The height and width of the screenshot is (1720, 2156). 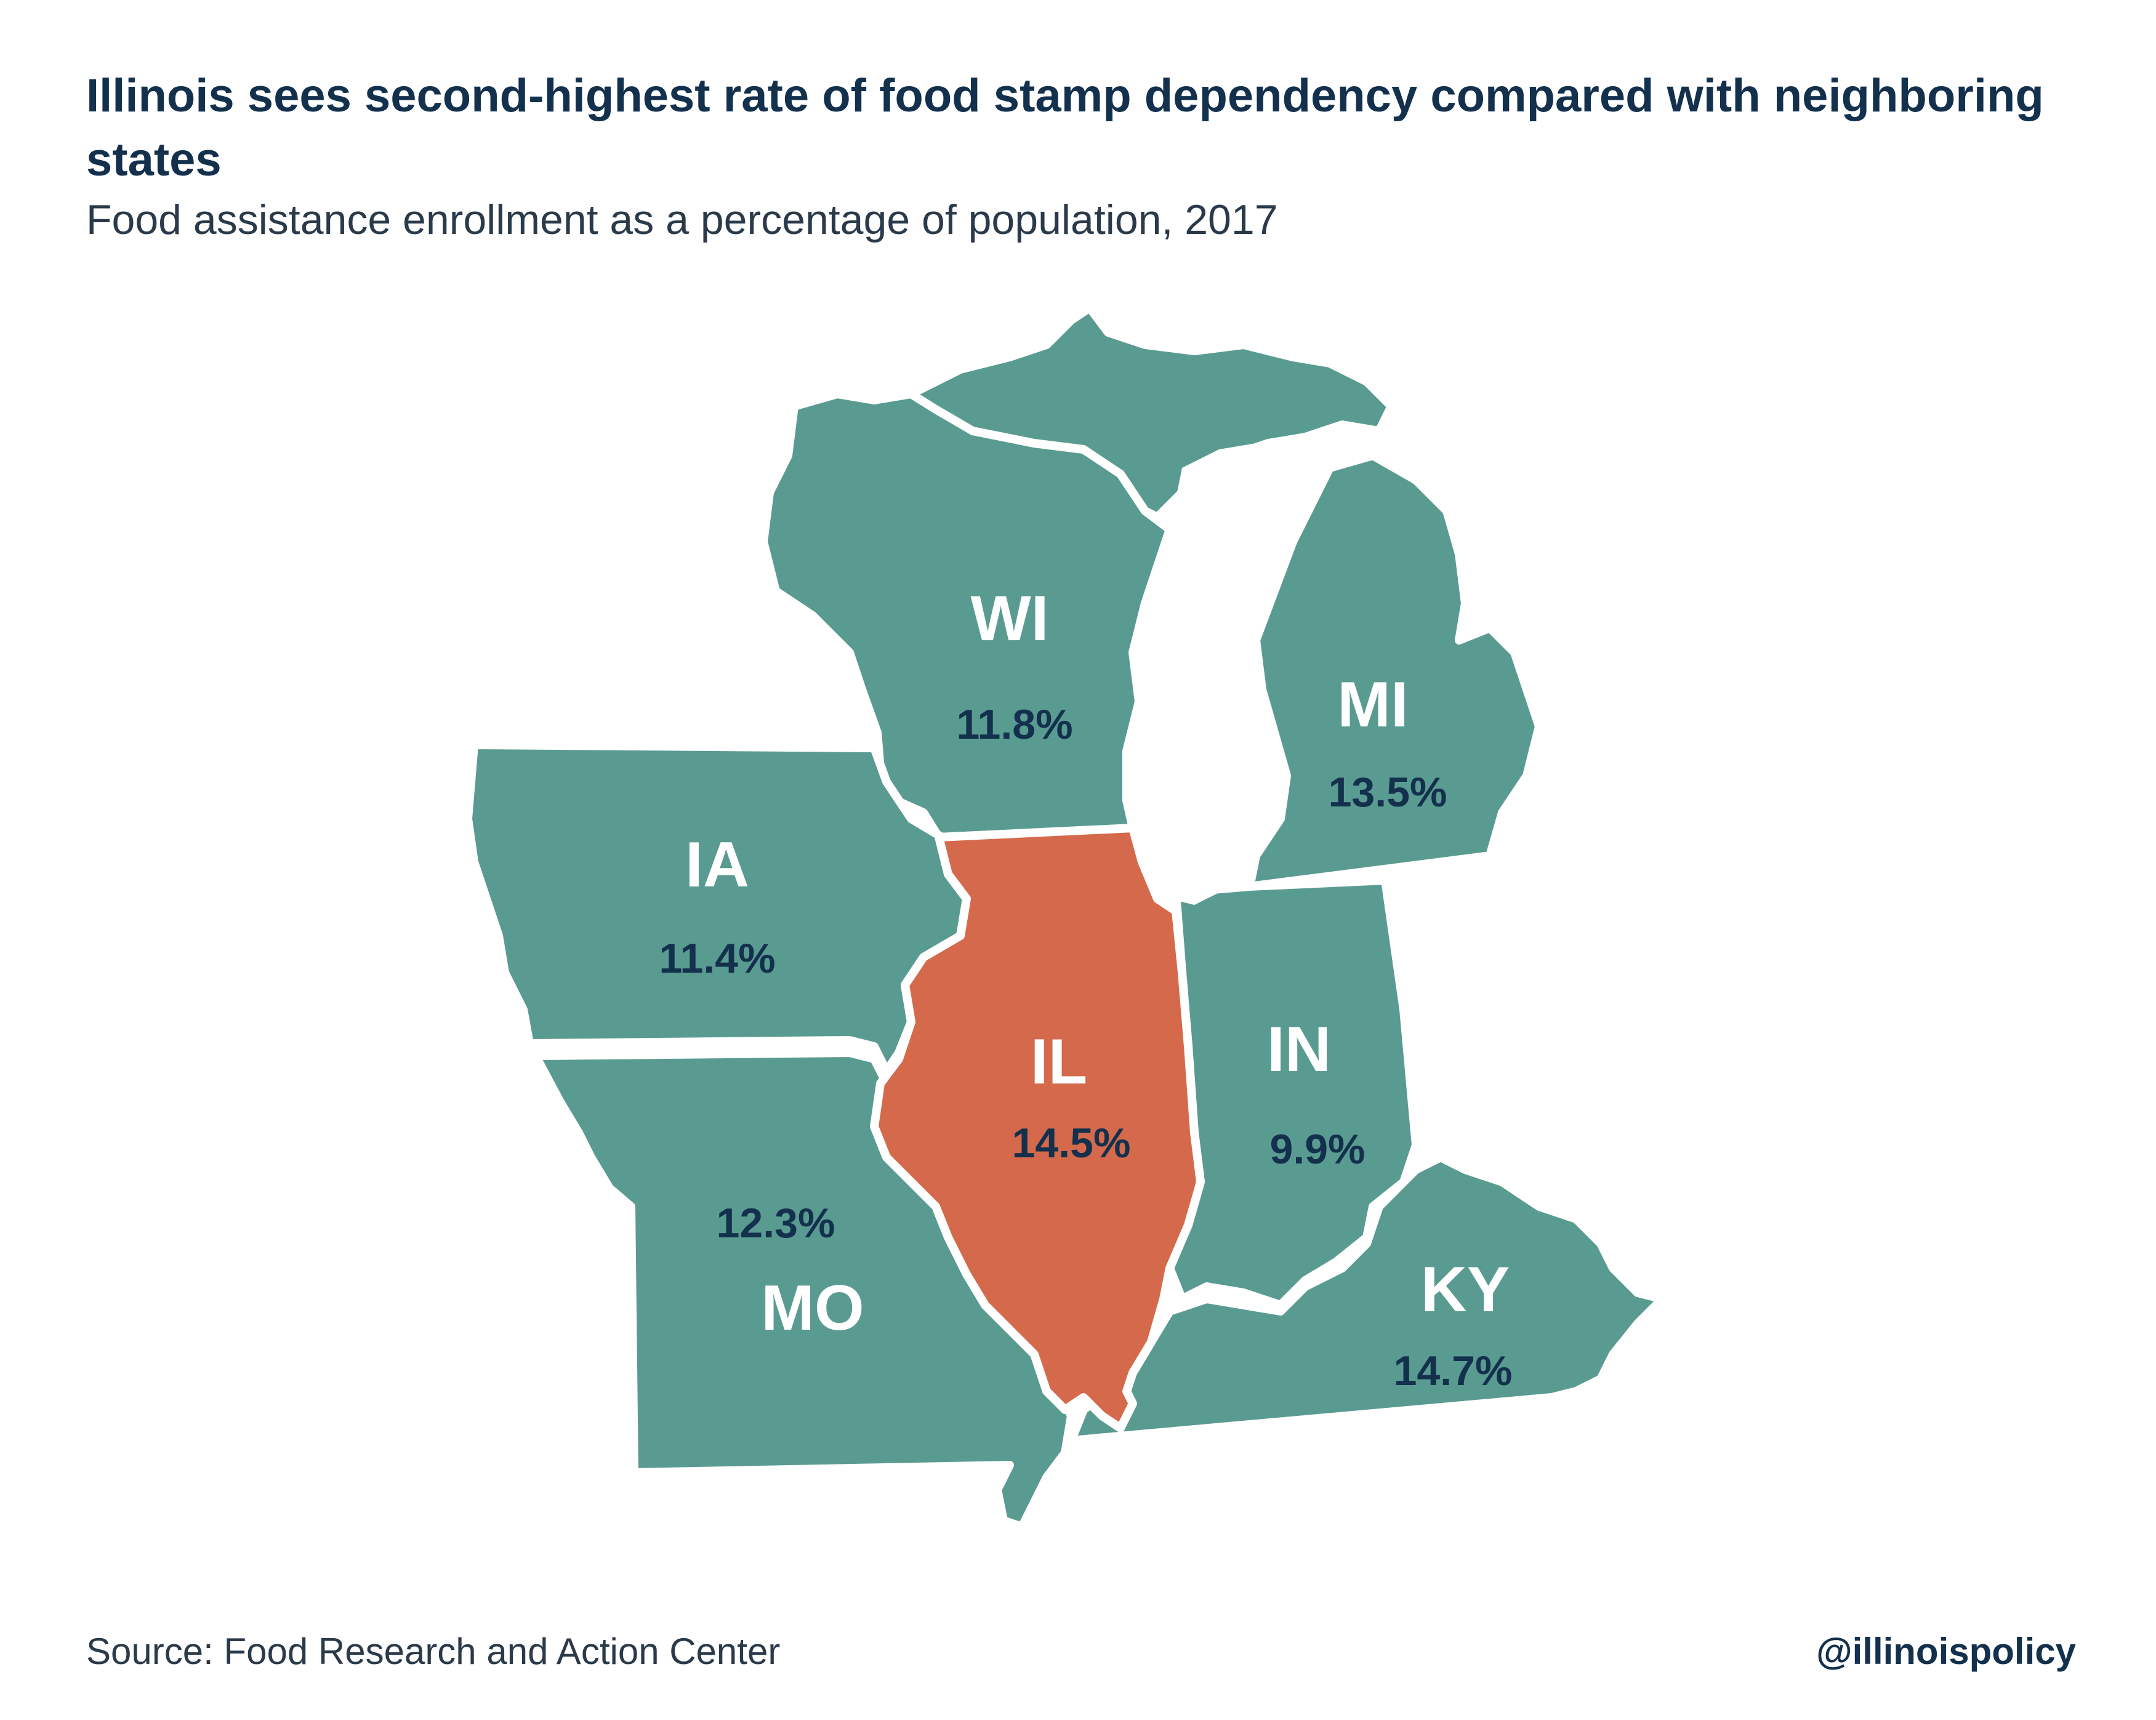 What do you see at coordinates (1373, 705) in the screenshot?
I see `label-mi-code: MI` at bounding box center [1373, 705].